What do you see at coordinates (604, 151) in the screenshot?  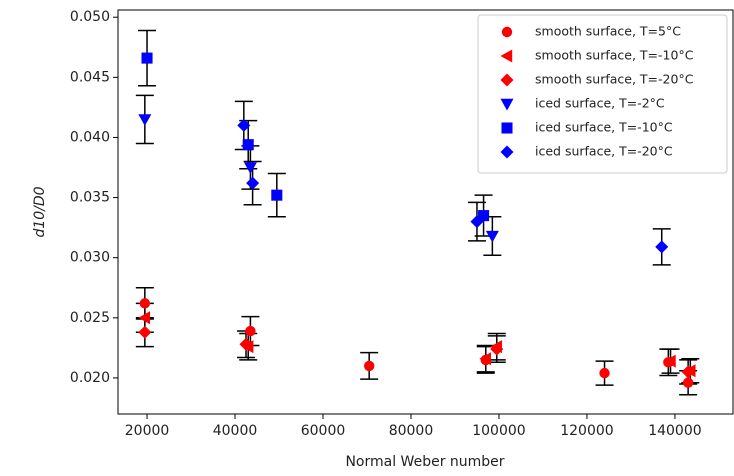 I see `legend-label: iced surface, T=-20°C` at bounding box center [604, 151].